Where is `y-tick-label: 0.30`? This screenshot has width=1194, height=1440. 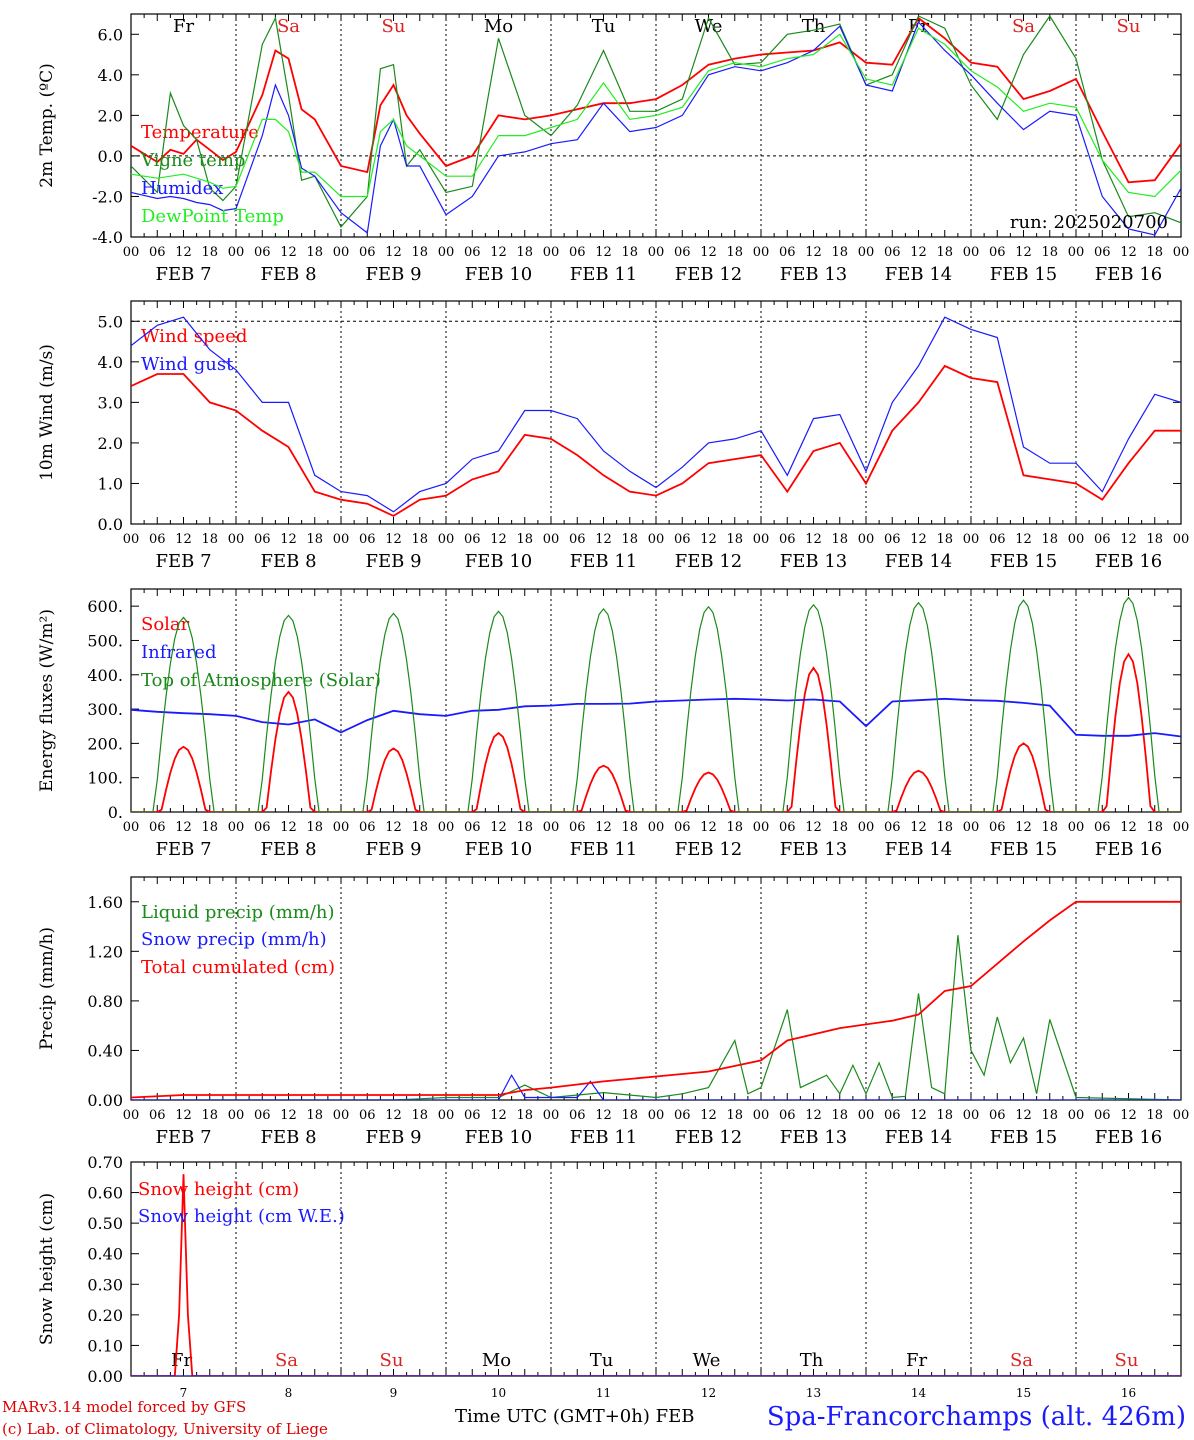 y-tick-label: 0.30 is located at coordinates (105, 1284).